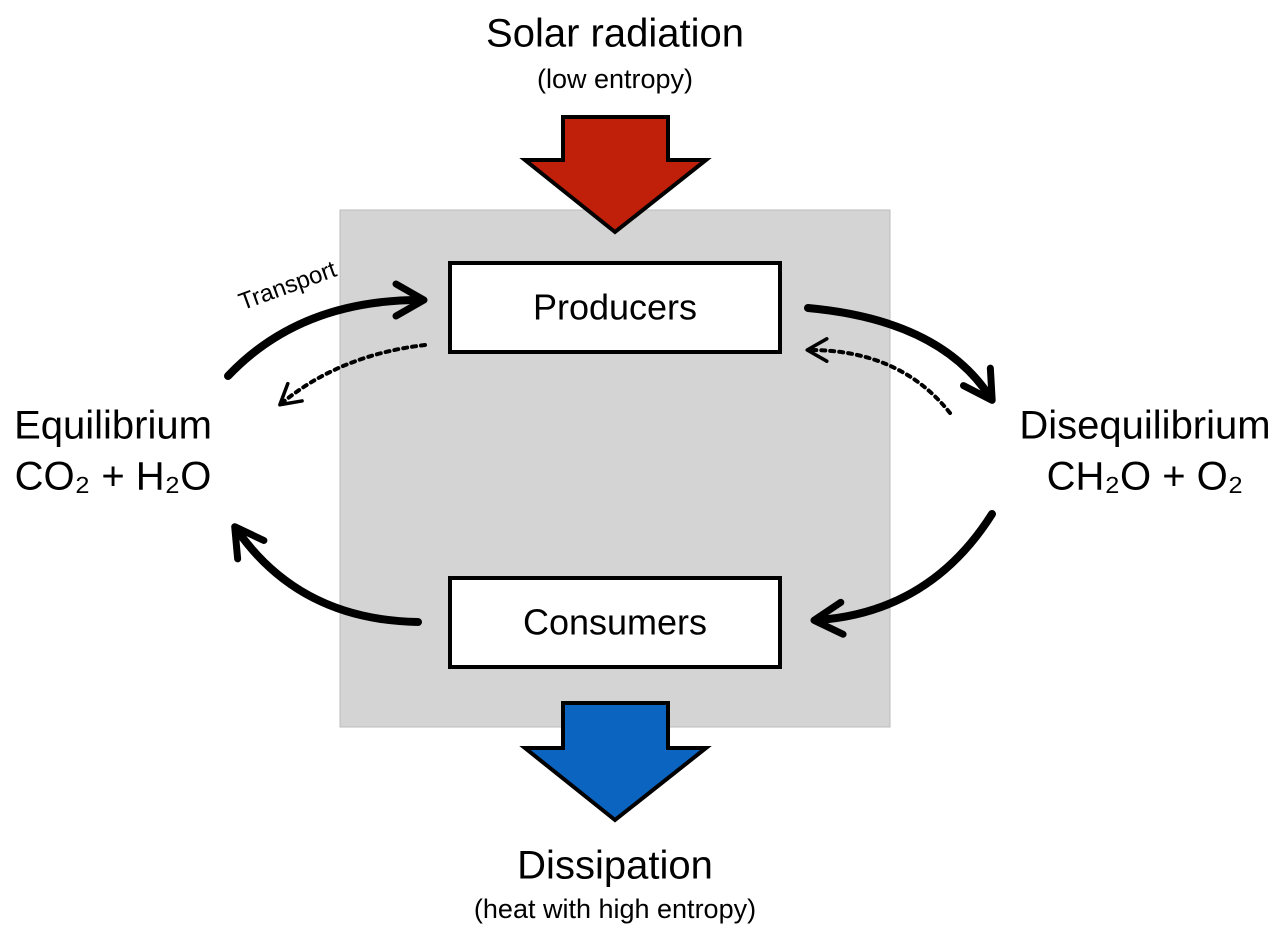 The image size is (1279, 928). What do you see at coordinates (287, 286) in the screenshot?
I see `annotation: Transport` at bounding box center [287, 286].